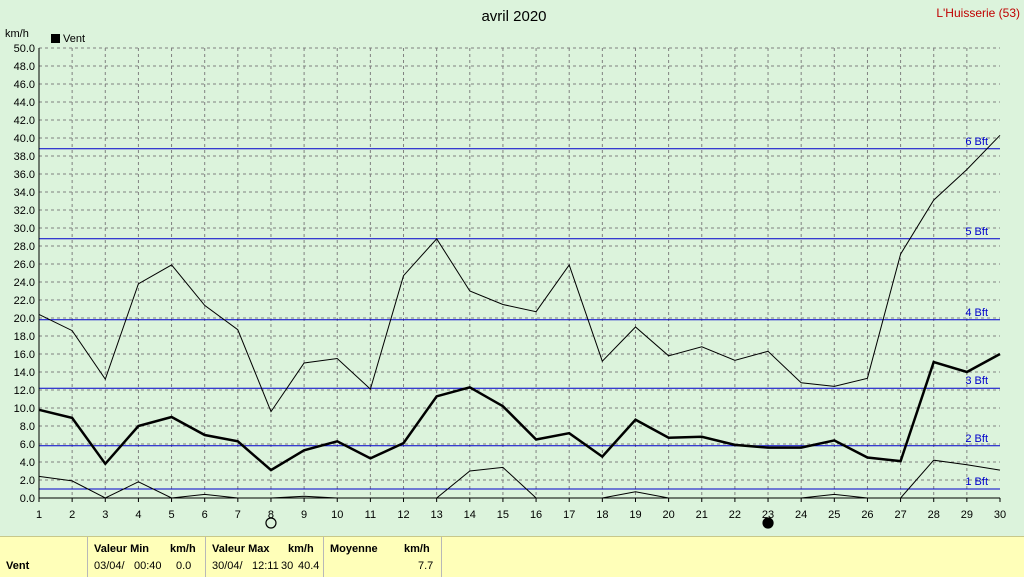  Describe the element at coordinates (934, 515) in the screenshot. I see `x-tick-label: 28` at that location.